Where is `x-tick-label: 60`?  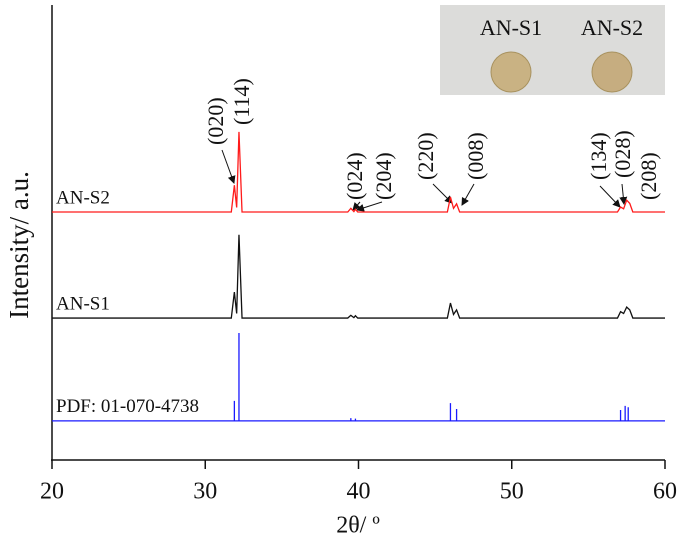
x-tick-label: 60 is located at coordinates (665, 492).